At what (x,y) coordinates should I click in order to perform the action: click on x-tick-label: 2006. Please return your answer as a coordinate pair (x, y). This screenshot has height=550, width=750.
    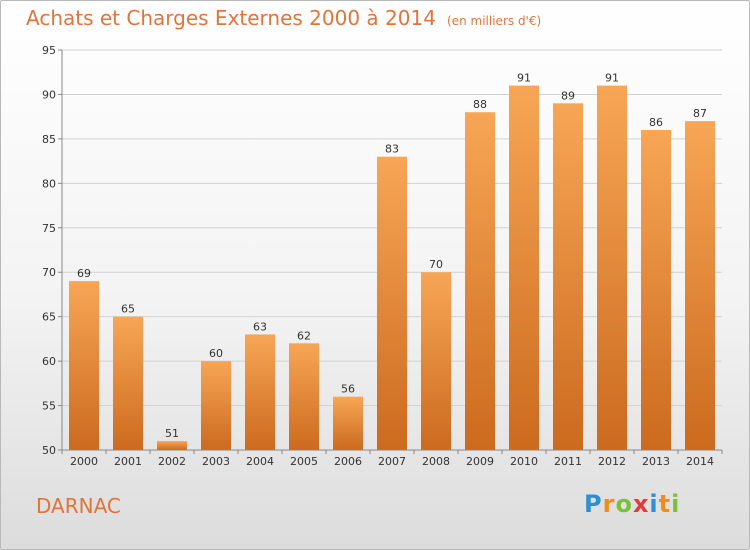
    Looking at the image, I should click on (348, 461).